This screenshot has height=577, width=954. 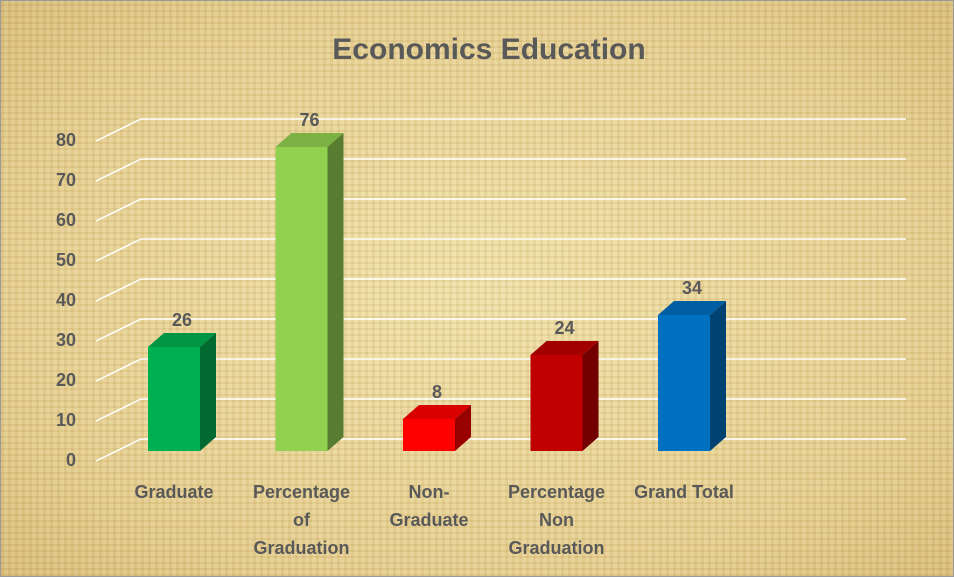 What do you see at coordinates (66, 220) in the screenshot?
I see `y-tick-label: 60` at bounding box center [66, 220].